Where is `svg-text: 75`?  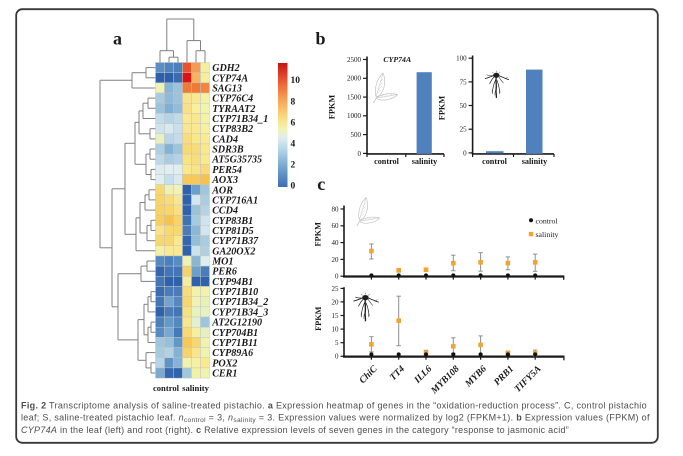 svg-text: 75 is located at coordinates (464, 82).